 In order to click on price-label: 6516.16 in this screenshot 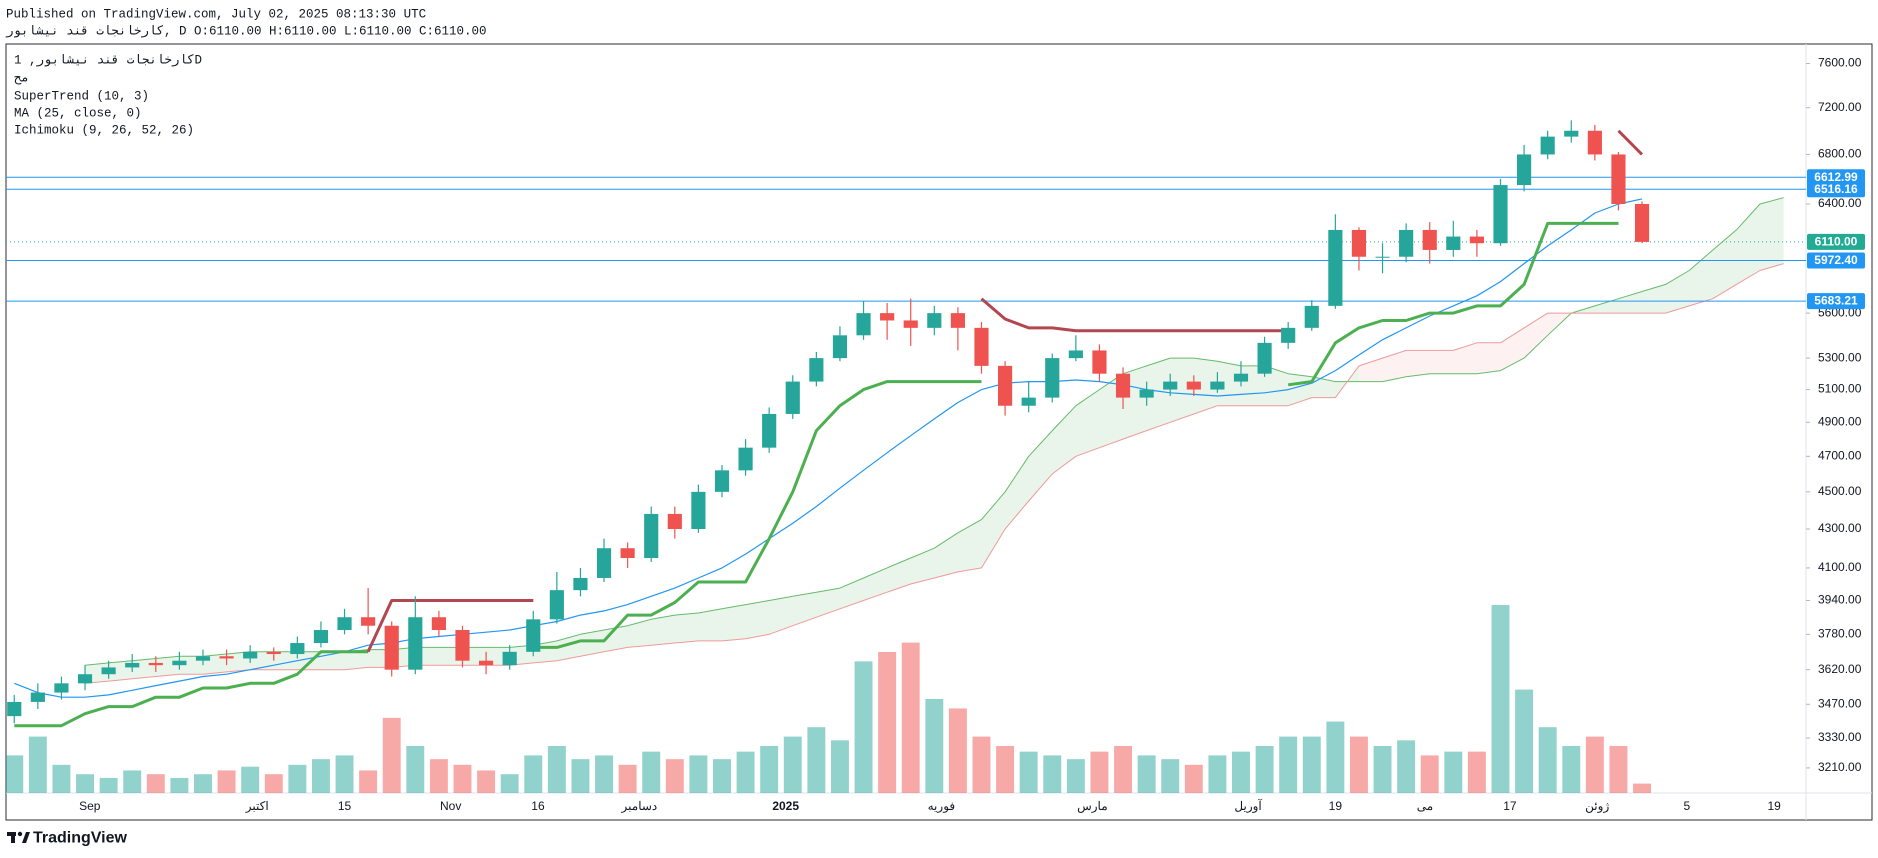, I will do `click(1836, 189)`.